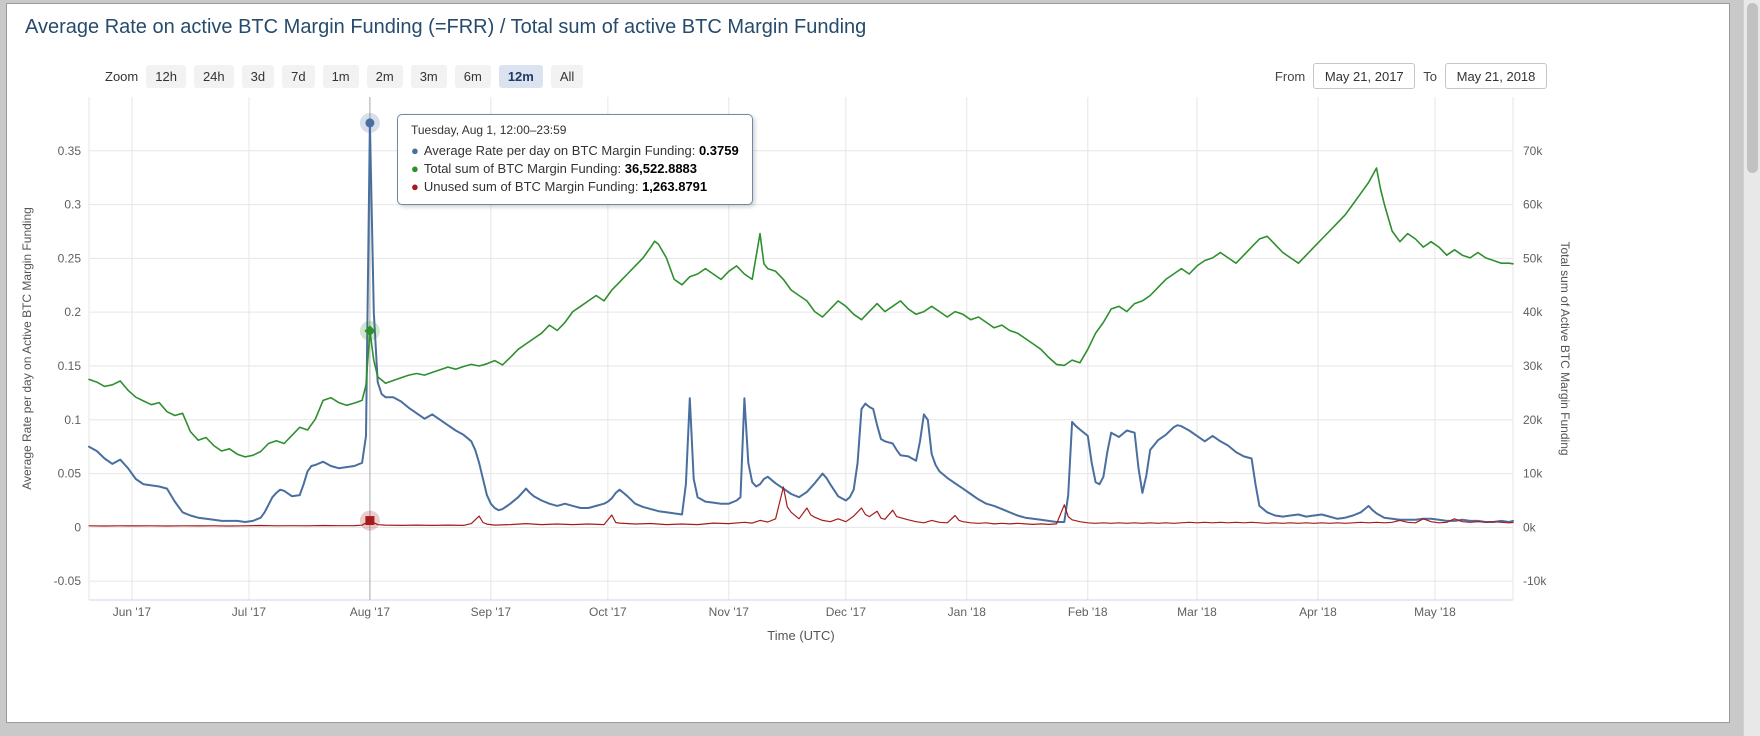 This screenshot has height=736, width=1760. I want to click on x-axis-tick-label: Nov '17, so click(729, 612).